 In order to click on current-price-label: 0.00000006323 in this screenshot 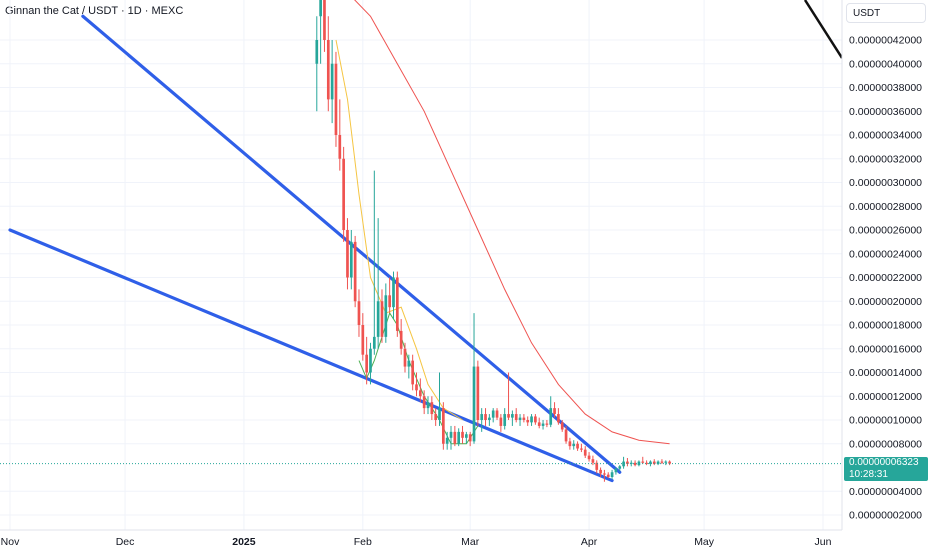, I will do `click(884, 462)`.